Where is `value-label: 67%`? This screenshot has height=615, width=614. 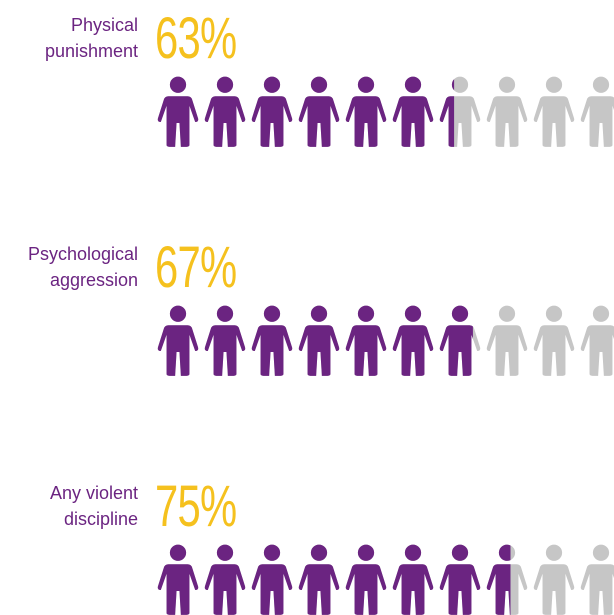 value-label: 67% is located at coordinates (196, 267).